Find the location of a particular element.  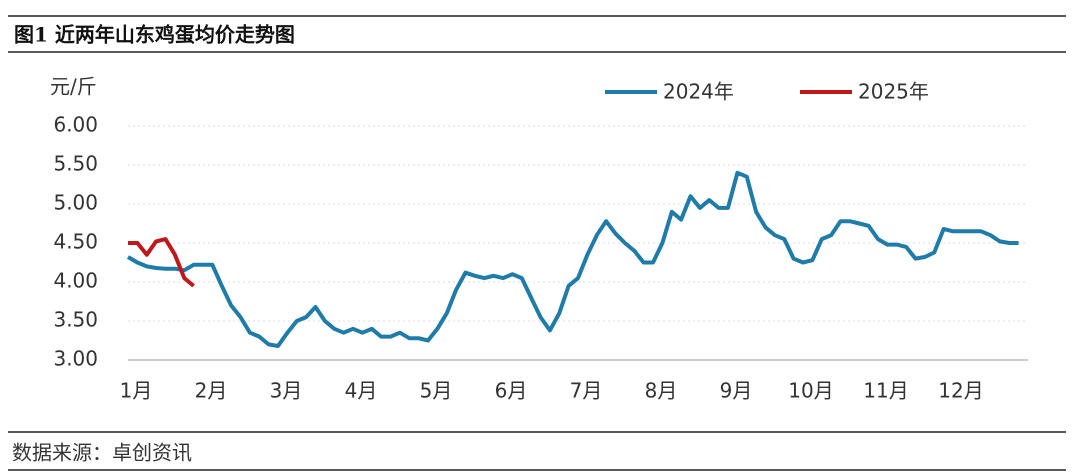

x-tick-label: 3月 is located at coordinates (286, 391).